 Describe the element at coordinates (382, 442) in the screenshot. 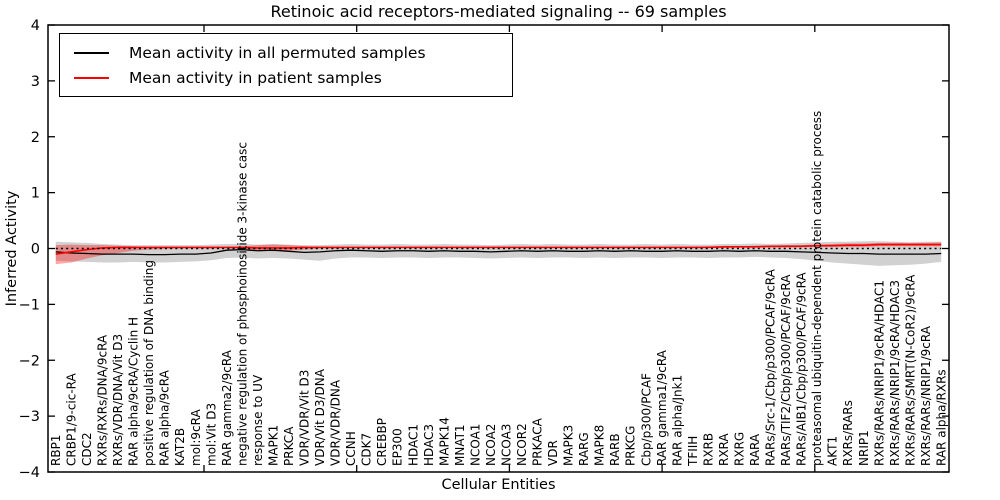

I see `x-tick-label: CREBBP` at that location.